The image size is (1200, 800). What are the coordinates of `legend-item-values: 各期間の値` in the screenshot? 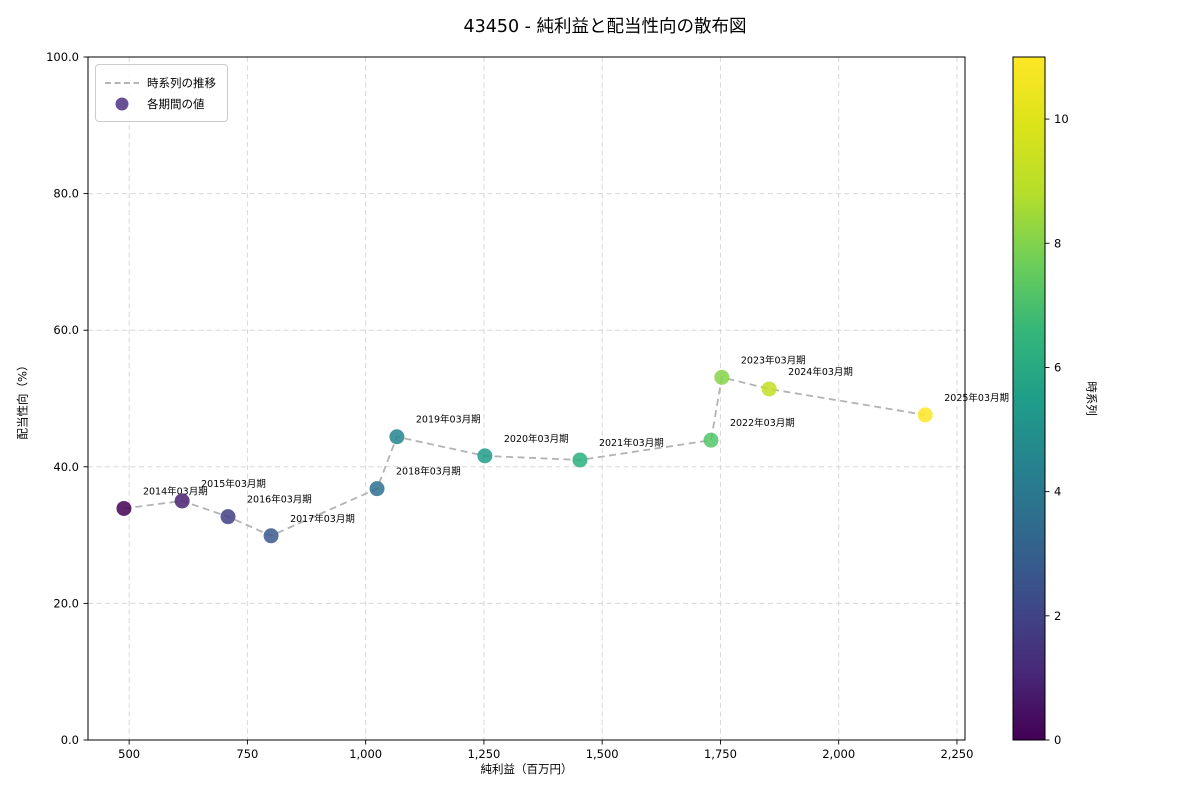 It's located at (160, 103).